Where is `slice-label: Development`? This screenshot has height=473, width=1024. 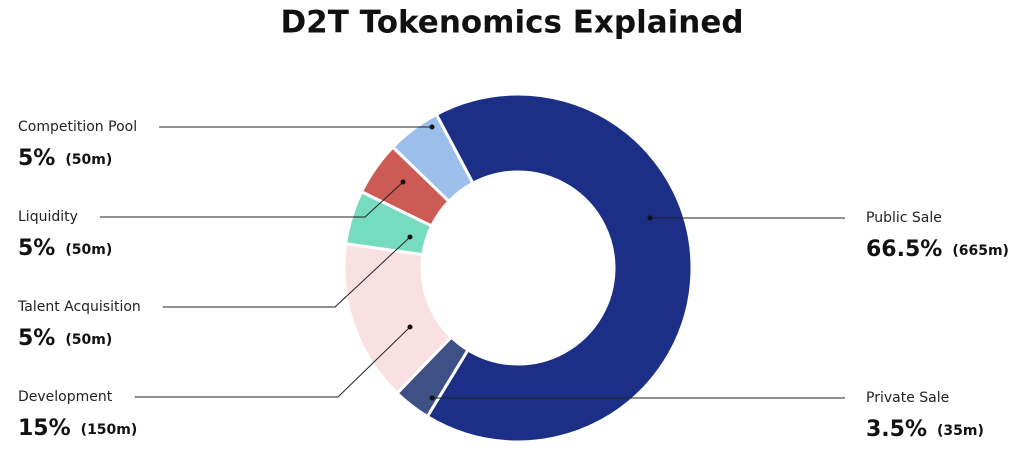
slice-label: Development is located at coordinates (65, 397).